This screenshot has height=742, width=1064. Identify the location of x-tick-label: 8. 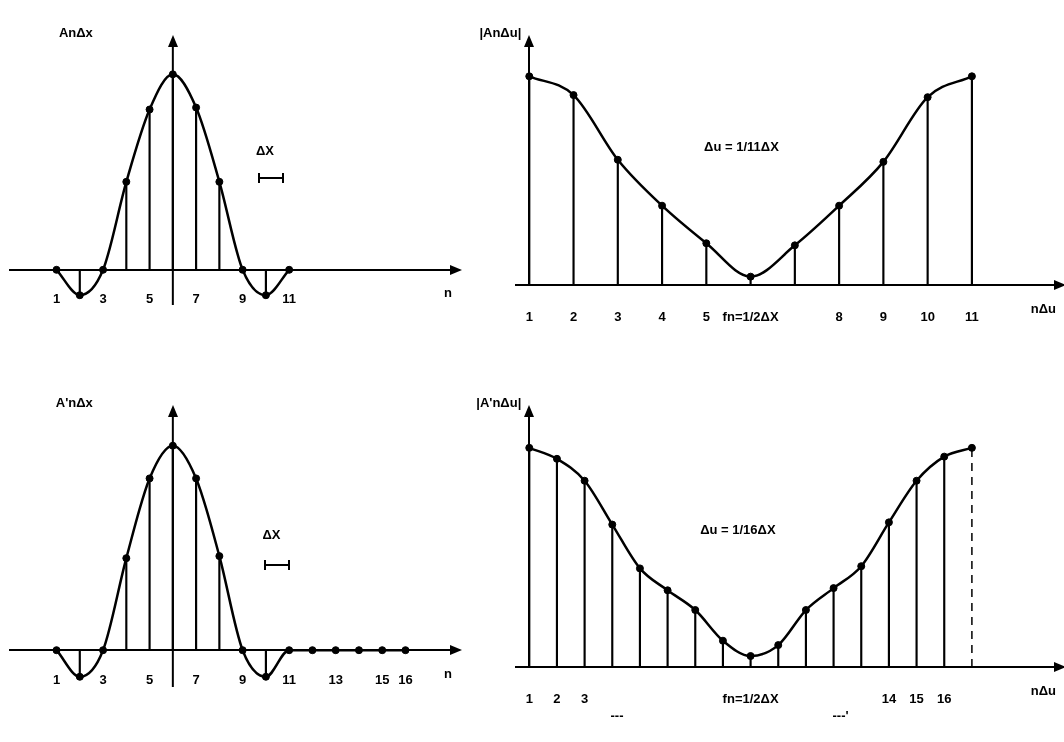
(839, 316).